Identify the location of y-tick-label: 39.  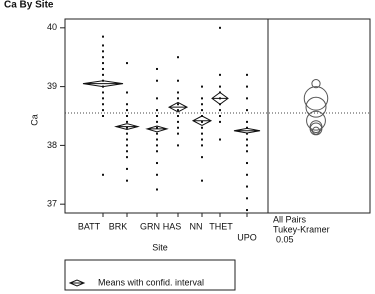
(52, 86).